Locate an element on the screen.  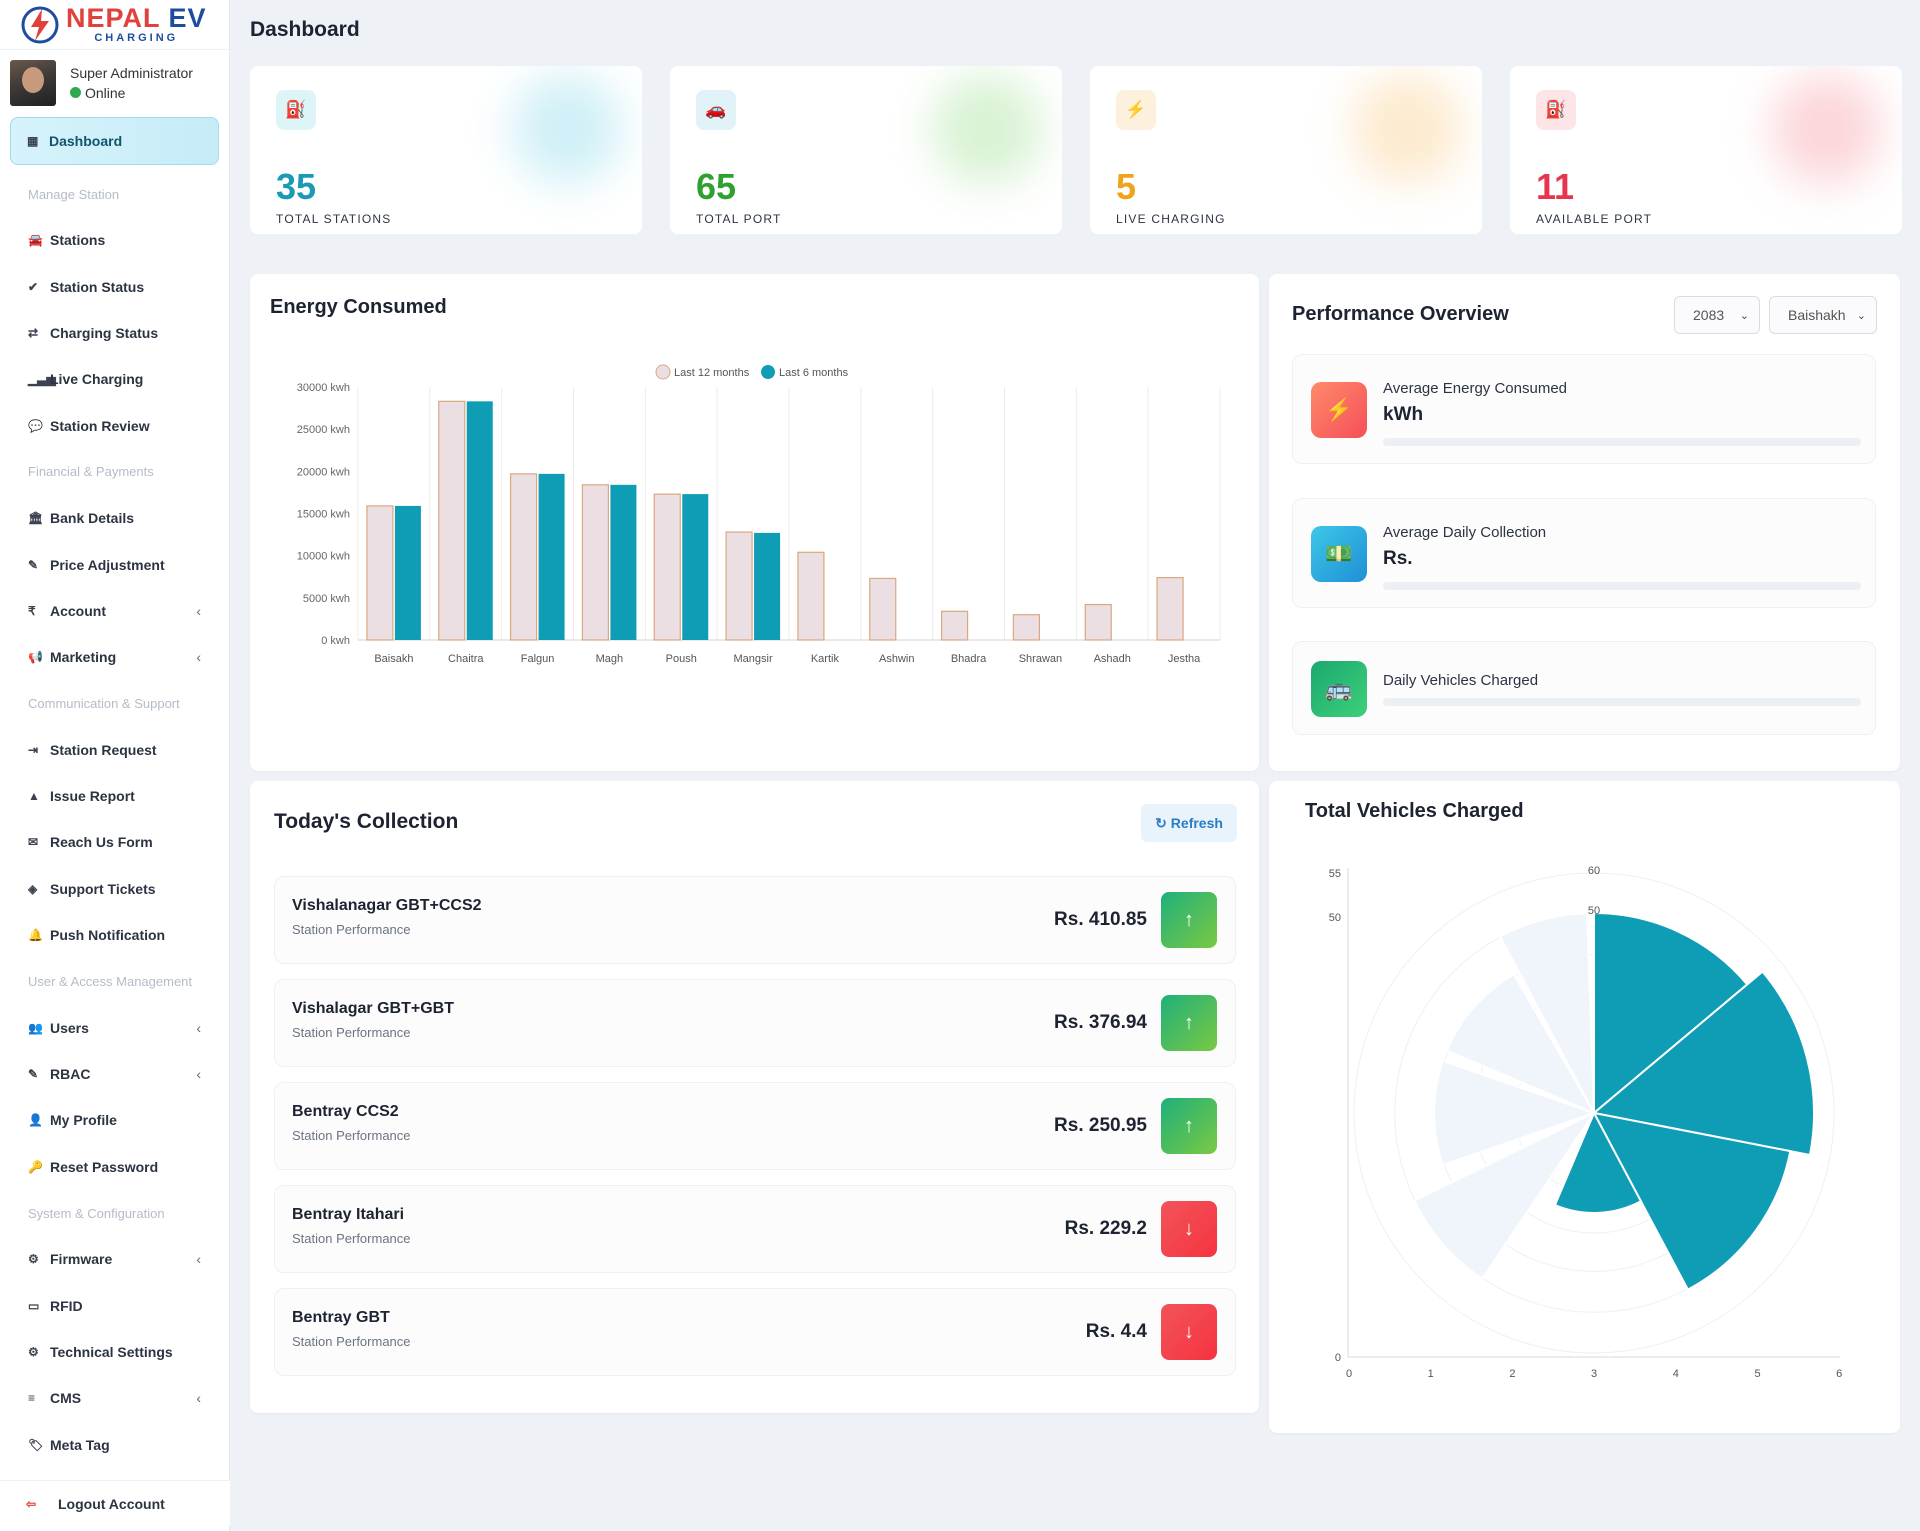
x-tick-label: 5 is located at coordinates (1757, 1374).